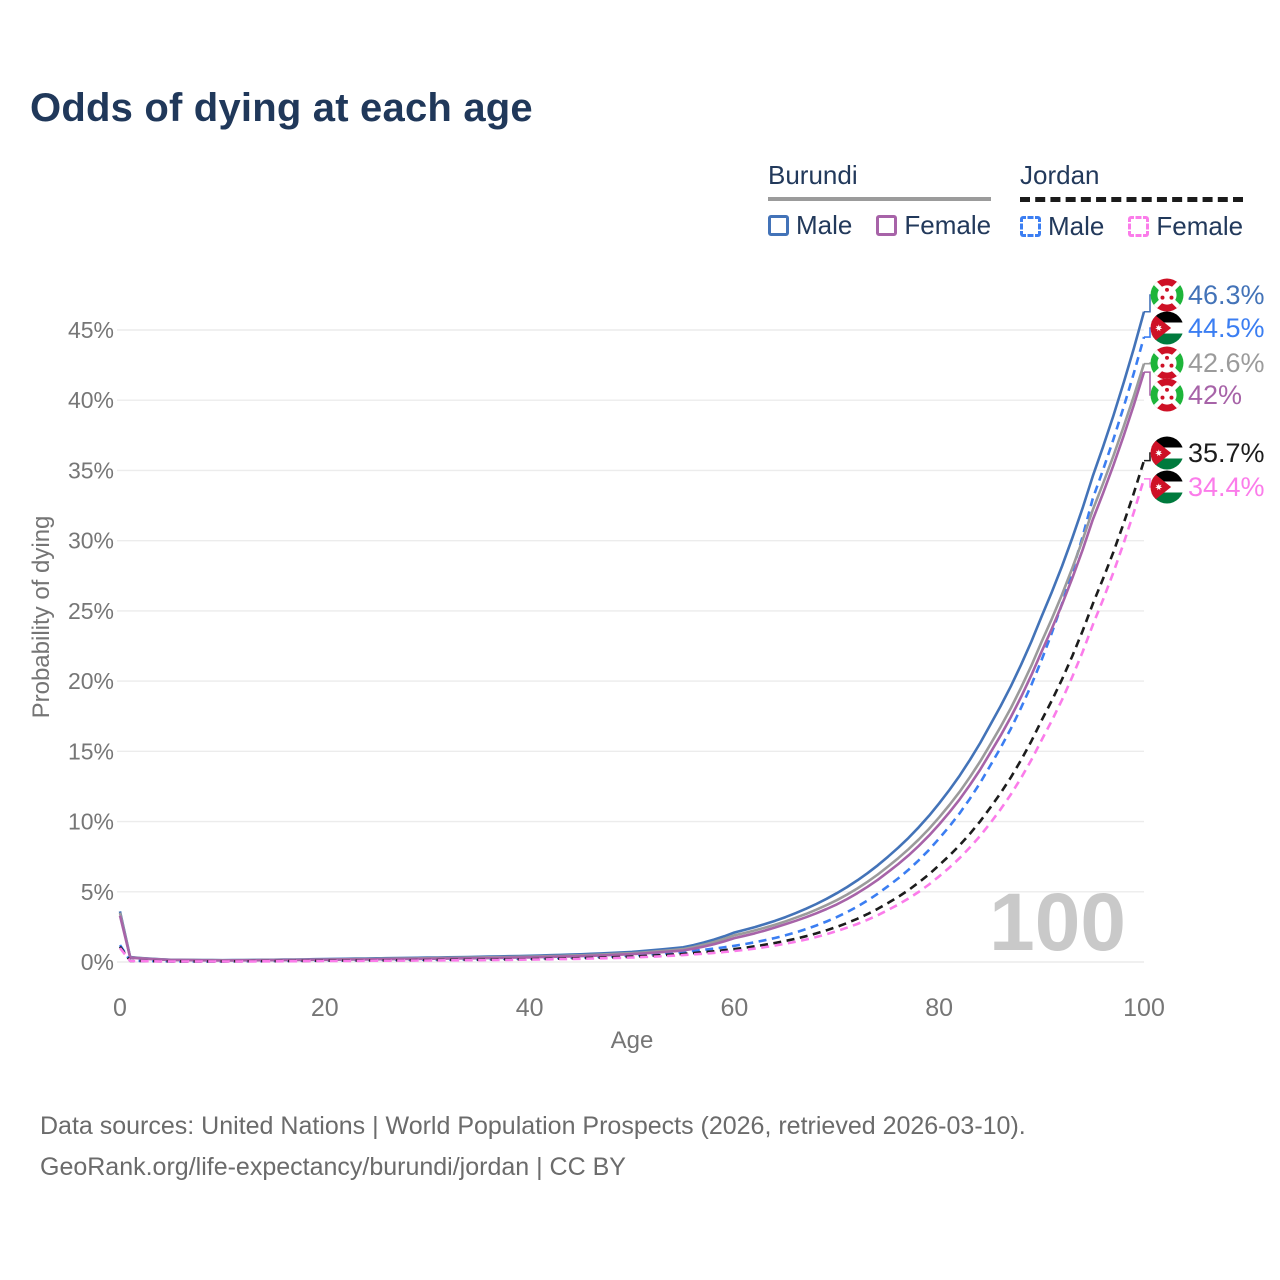 The image size is (1280, 1280). Describe the element at coordinates (91, 541) in the screenshot. I see `y-tick-label-30: 30%` at that location.